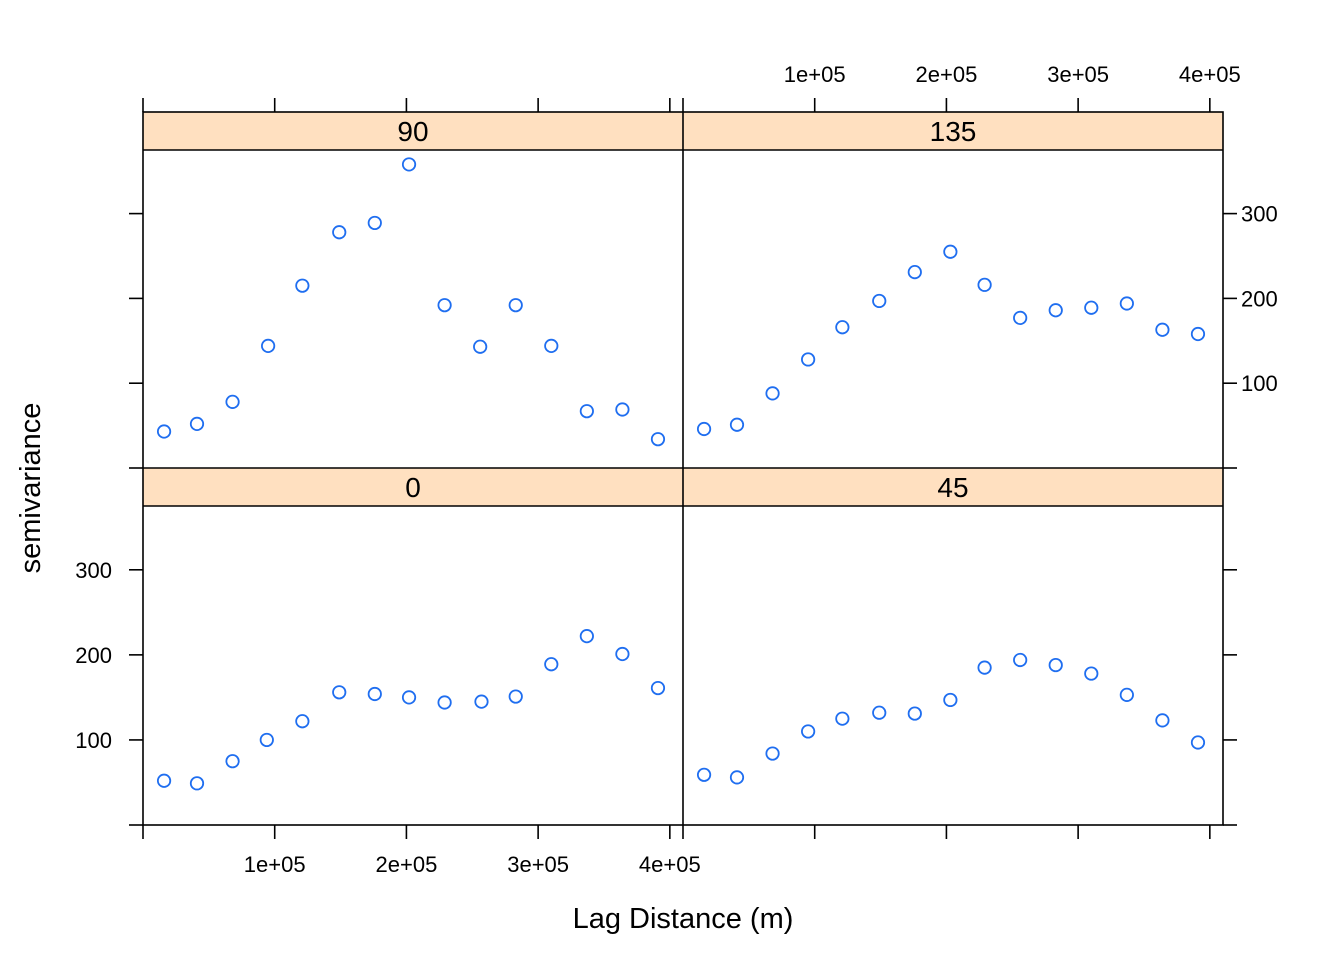 The image size is (1344, 965). What do you see at coordinates (683, 919) in the screenshot?
I see `x-axis-title: Lag Distance (m)` at bounding box center [683, 919].